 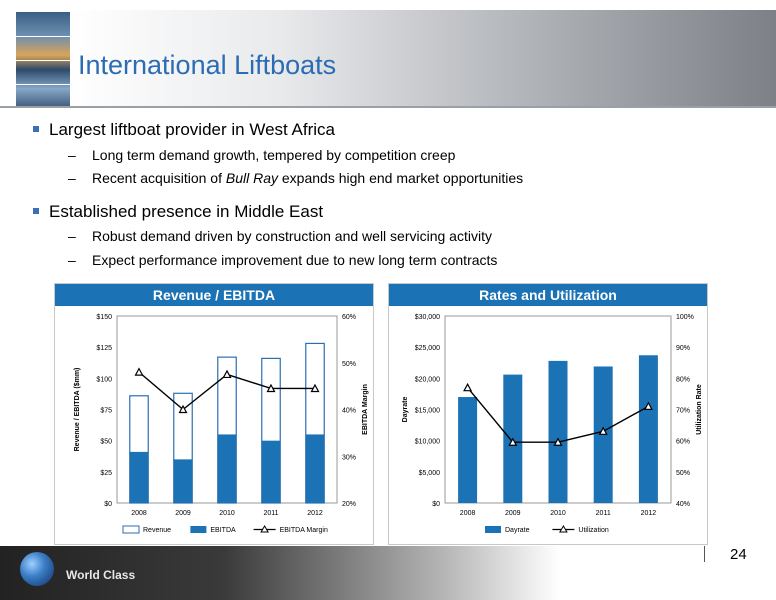 I want to click on y-tick-label: $25,000, so click(x=427, y=348).